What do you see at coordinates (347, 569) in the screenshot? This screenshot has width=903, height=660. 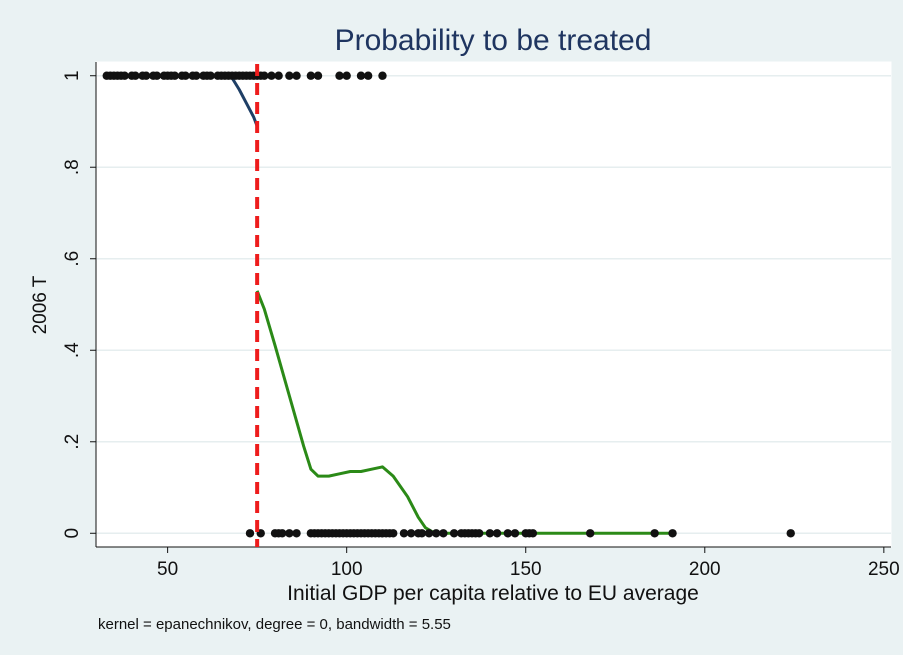 I see `x-tick-label: 100` at bounding box center [347, 569].